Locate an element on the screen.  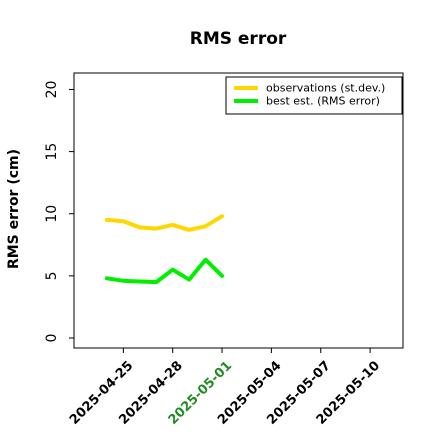
y-tick-label: 5 is located at coordinates (52, 275).